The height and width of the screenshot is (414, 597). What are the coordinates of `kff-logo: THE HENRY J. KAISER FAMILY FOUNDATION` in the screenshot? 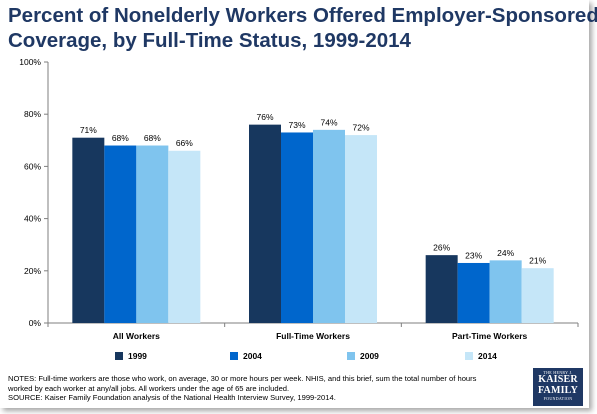 It's located at (558, 387).